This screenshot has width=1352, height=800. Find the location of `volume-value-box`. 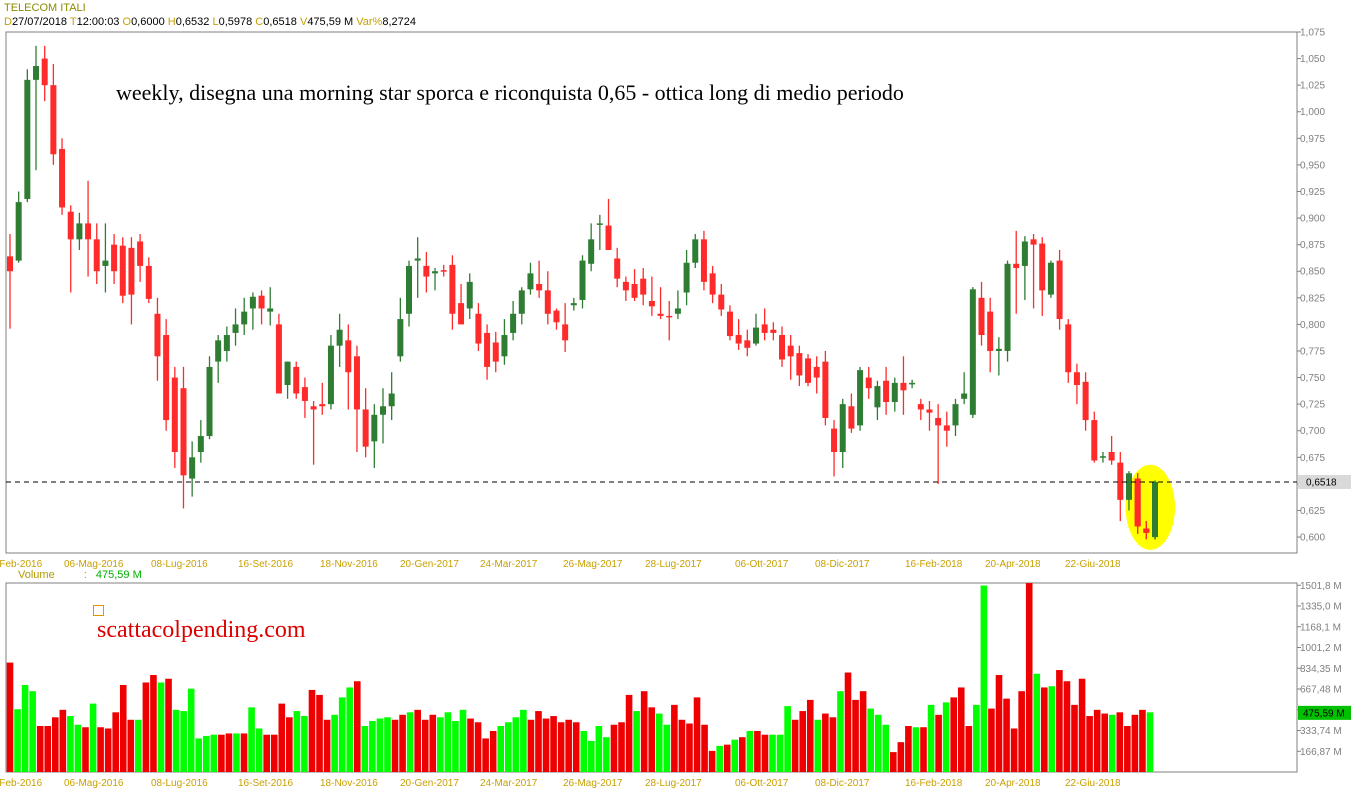

volume-value-box is located at coordinates (1324, 712).